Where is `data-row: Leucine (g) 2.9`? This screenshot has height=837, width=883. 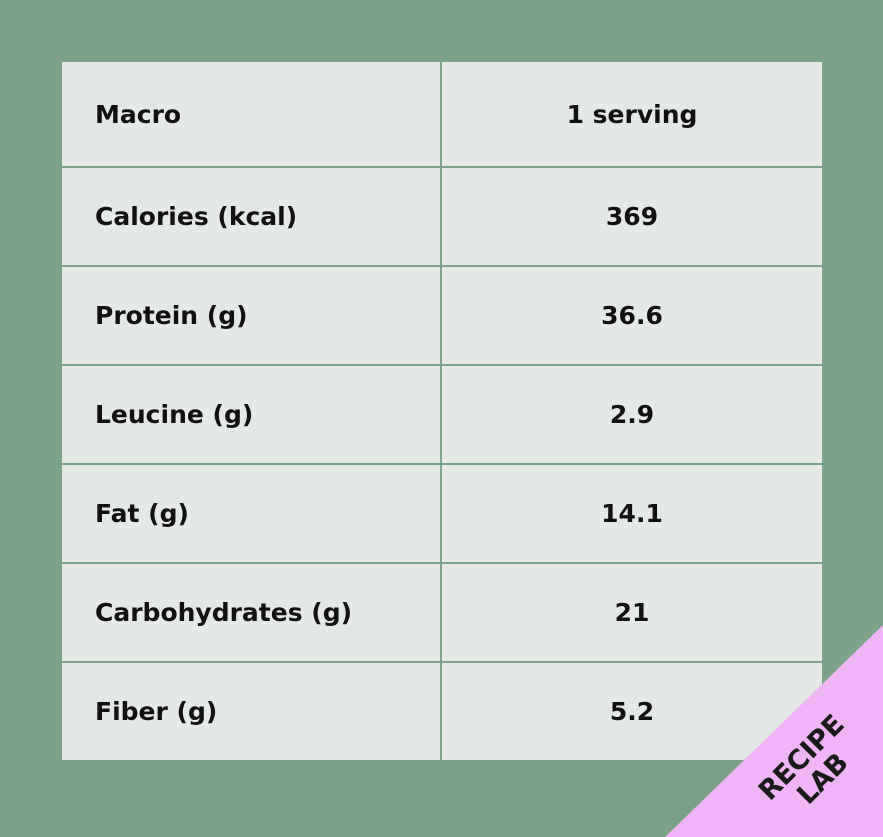
data-row: Leucine (g) 2.9 is located at coordinates (442, 414).